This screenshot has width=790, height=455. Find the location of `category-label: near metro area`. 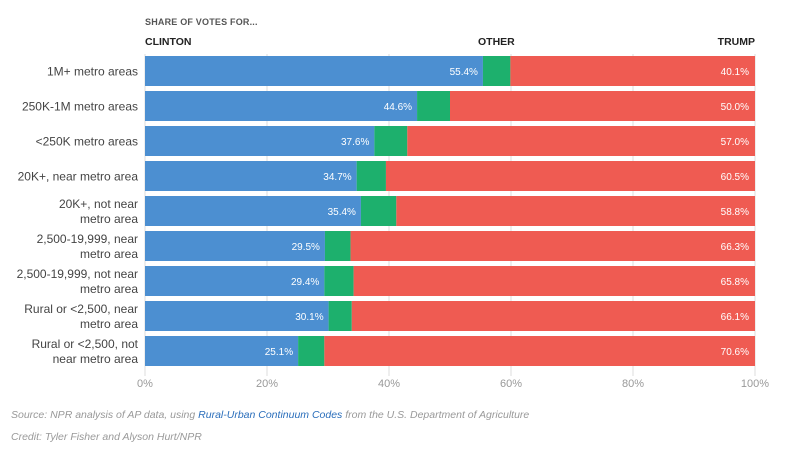

category-label: near metro area is located at coordinates (96, 359).